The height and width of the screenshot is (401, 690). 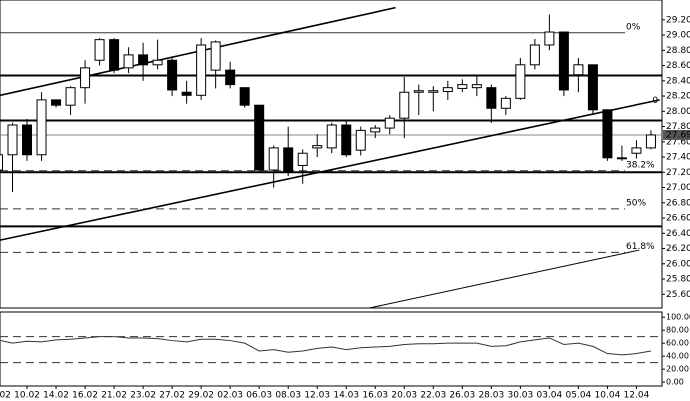 What do you see at coordinates (678, 112) in the screenshot?
I see `y-tick-label: 28.00` at bounding box center [678, 112].